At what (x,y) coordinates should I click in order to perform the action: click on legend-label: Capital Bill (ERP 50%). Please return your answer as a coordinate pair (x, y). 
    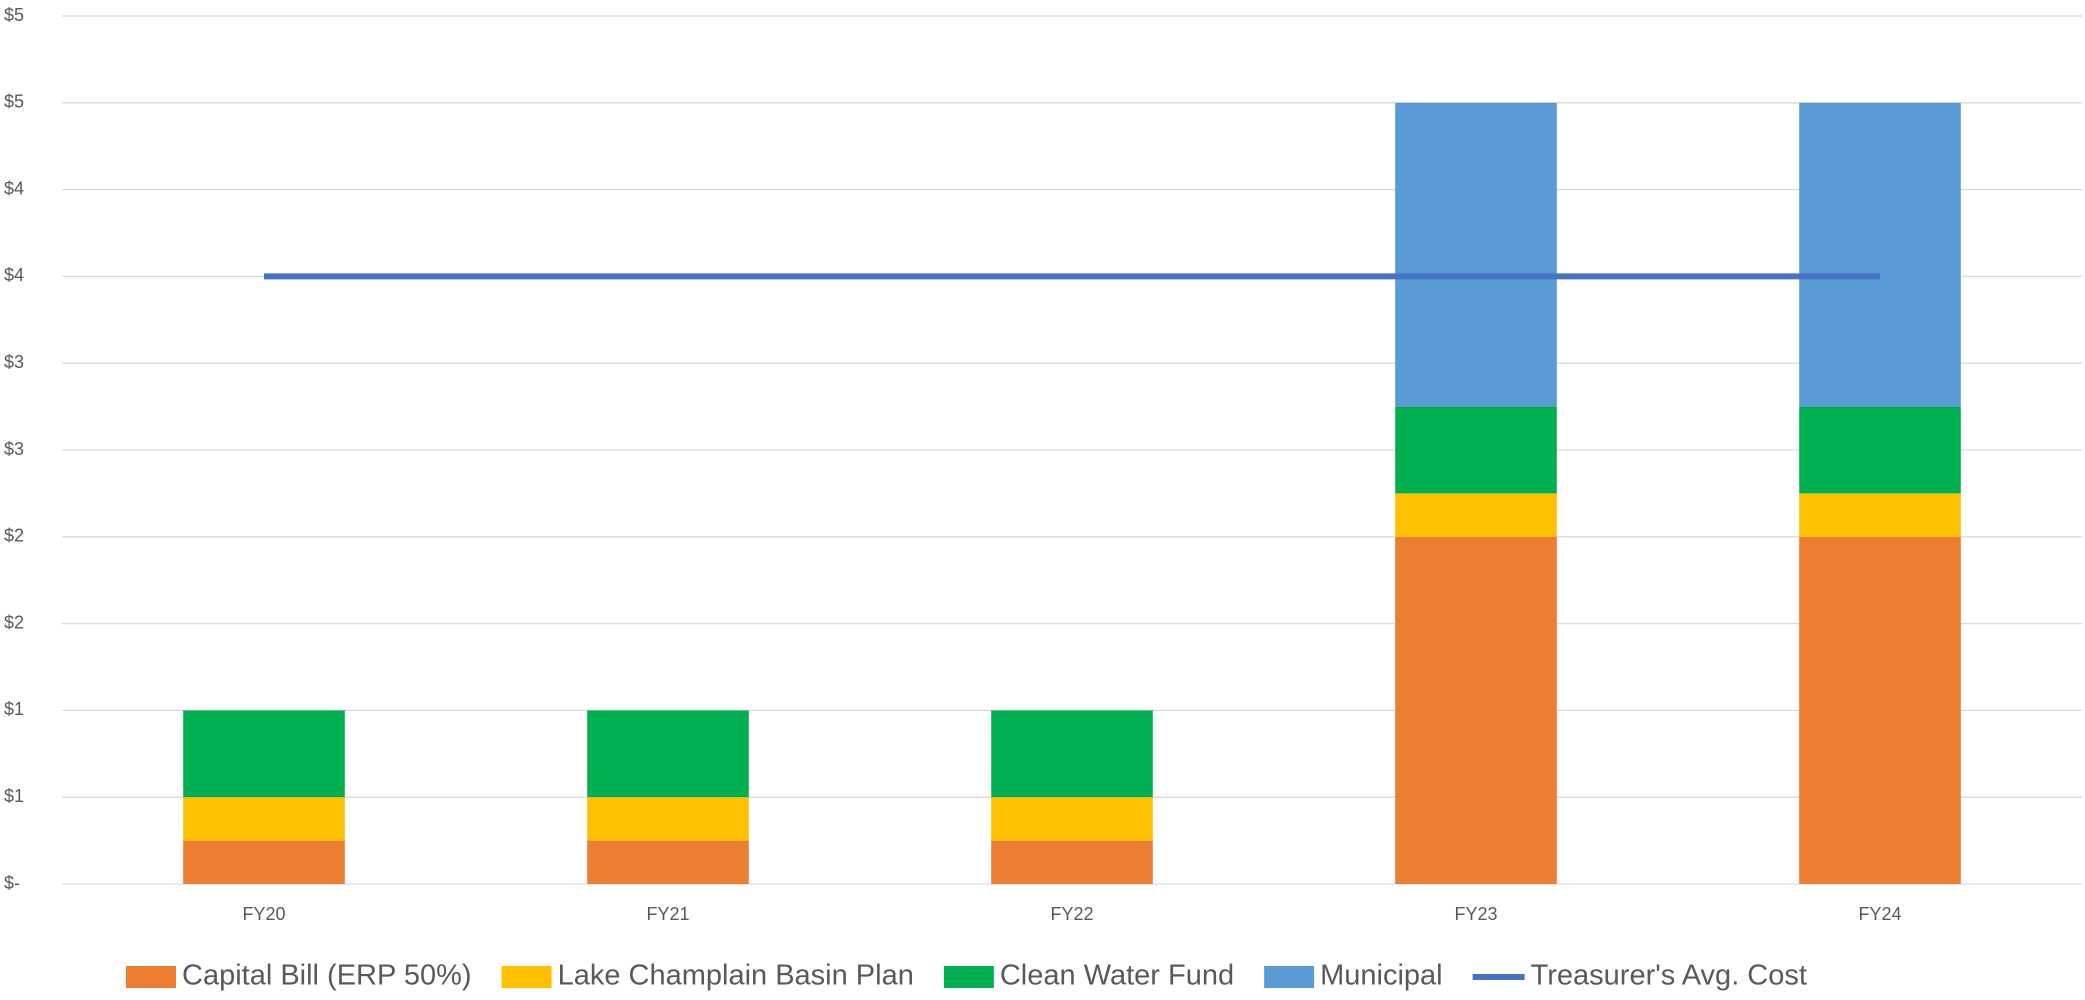
    Looking at the image, I should click on (327, 976).